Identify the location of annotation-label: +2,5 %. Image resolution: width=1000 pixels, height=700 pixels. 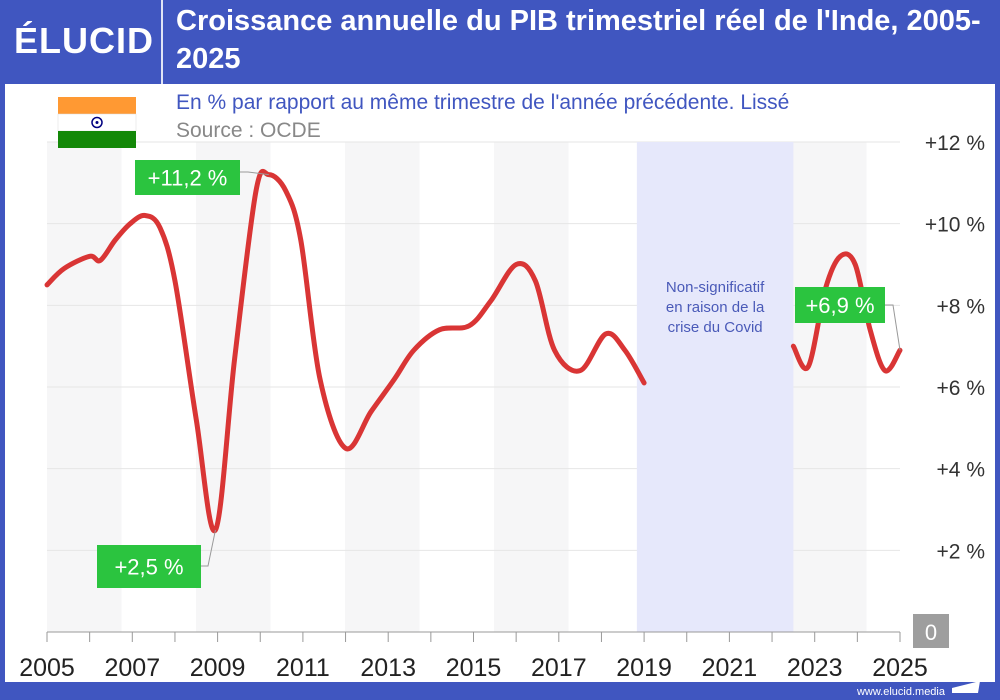
(148, 567).